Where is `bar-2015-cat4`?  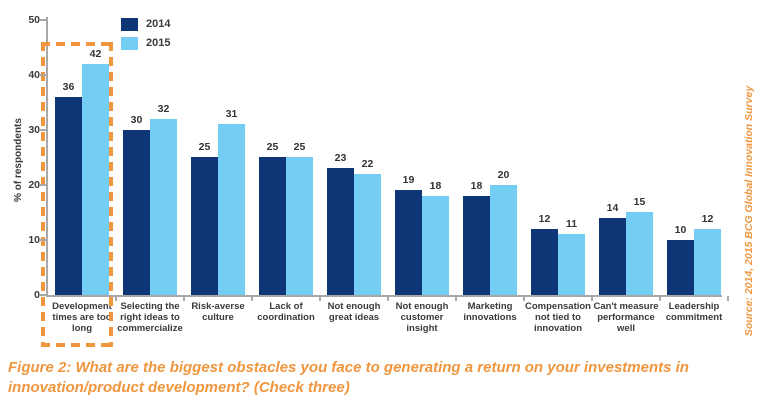
bar-2015-cat4 is located at coordinates (299, 226).